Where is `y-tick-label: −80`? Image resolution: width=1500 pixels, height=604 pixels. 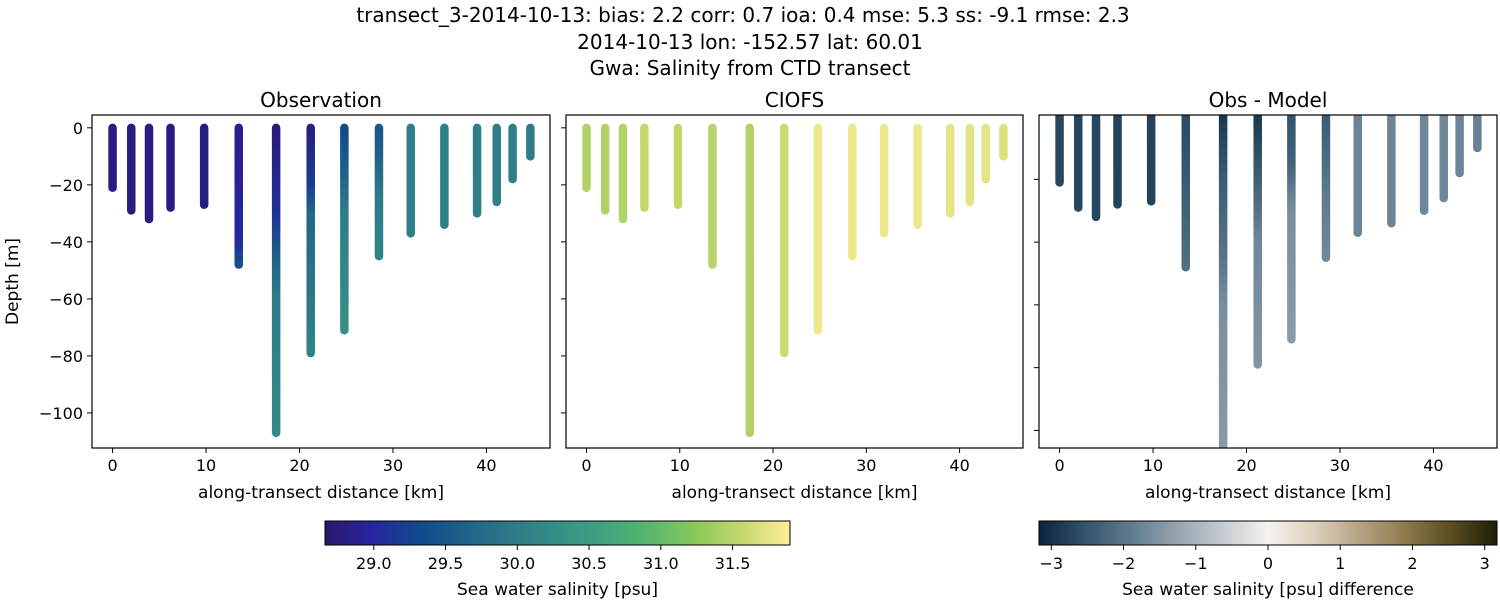 y-tick-label: −80 is located at coordinates (66, 356).